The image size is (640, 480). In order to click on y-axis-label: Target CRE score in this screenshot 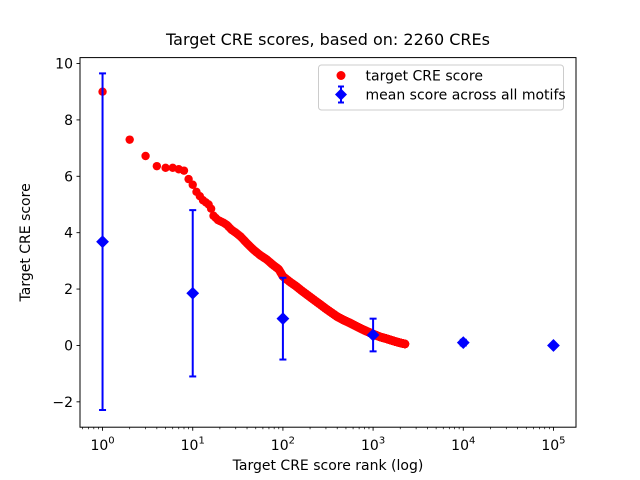, I will do `click(26, 242)`.